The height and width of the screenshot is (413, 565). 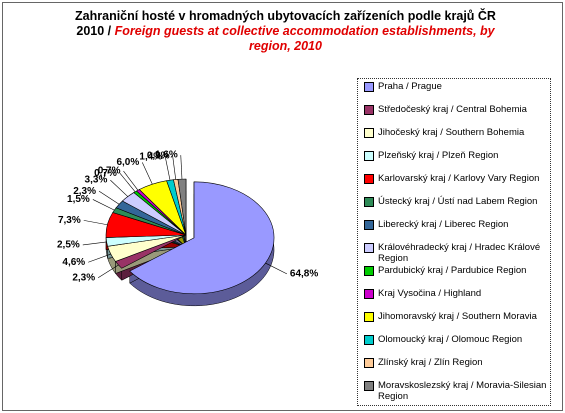 I want to click on legend-label: Ústecký kraj / Ústí nad Labem Region, so click(x=458, y=201).